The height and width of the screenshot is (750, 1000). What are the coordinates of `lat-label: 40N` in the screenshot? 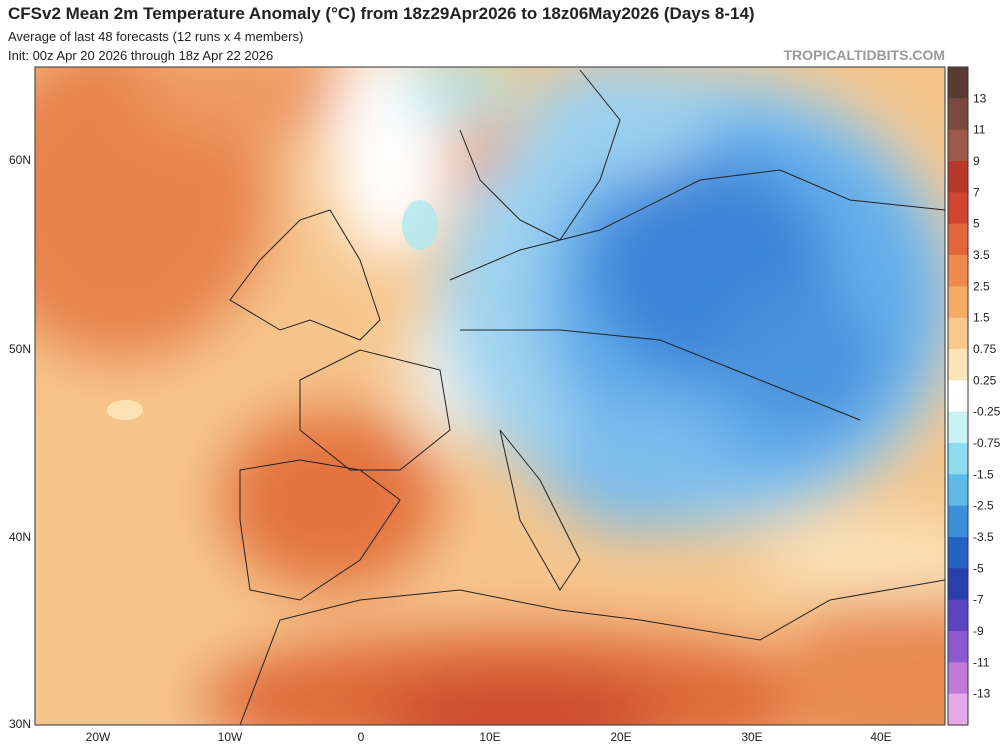 It's located at (20, 537).